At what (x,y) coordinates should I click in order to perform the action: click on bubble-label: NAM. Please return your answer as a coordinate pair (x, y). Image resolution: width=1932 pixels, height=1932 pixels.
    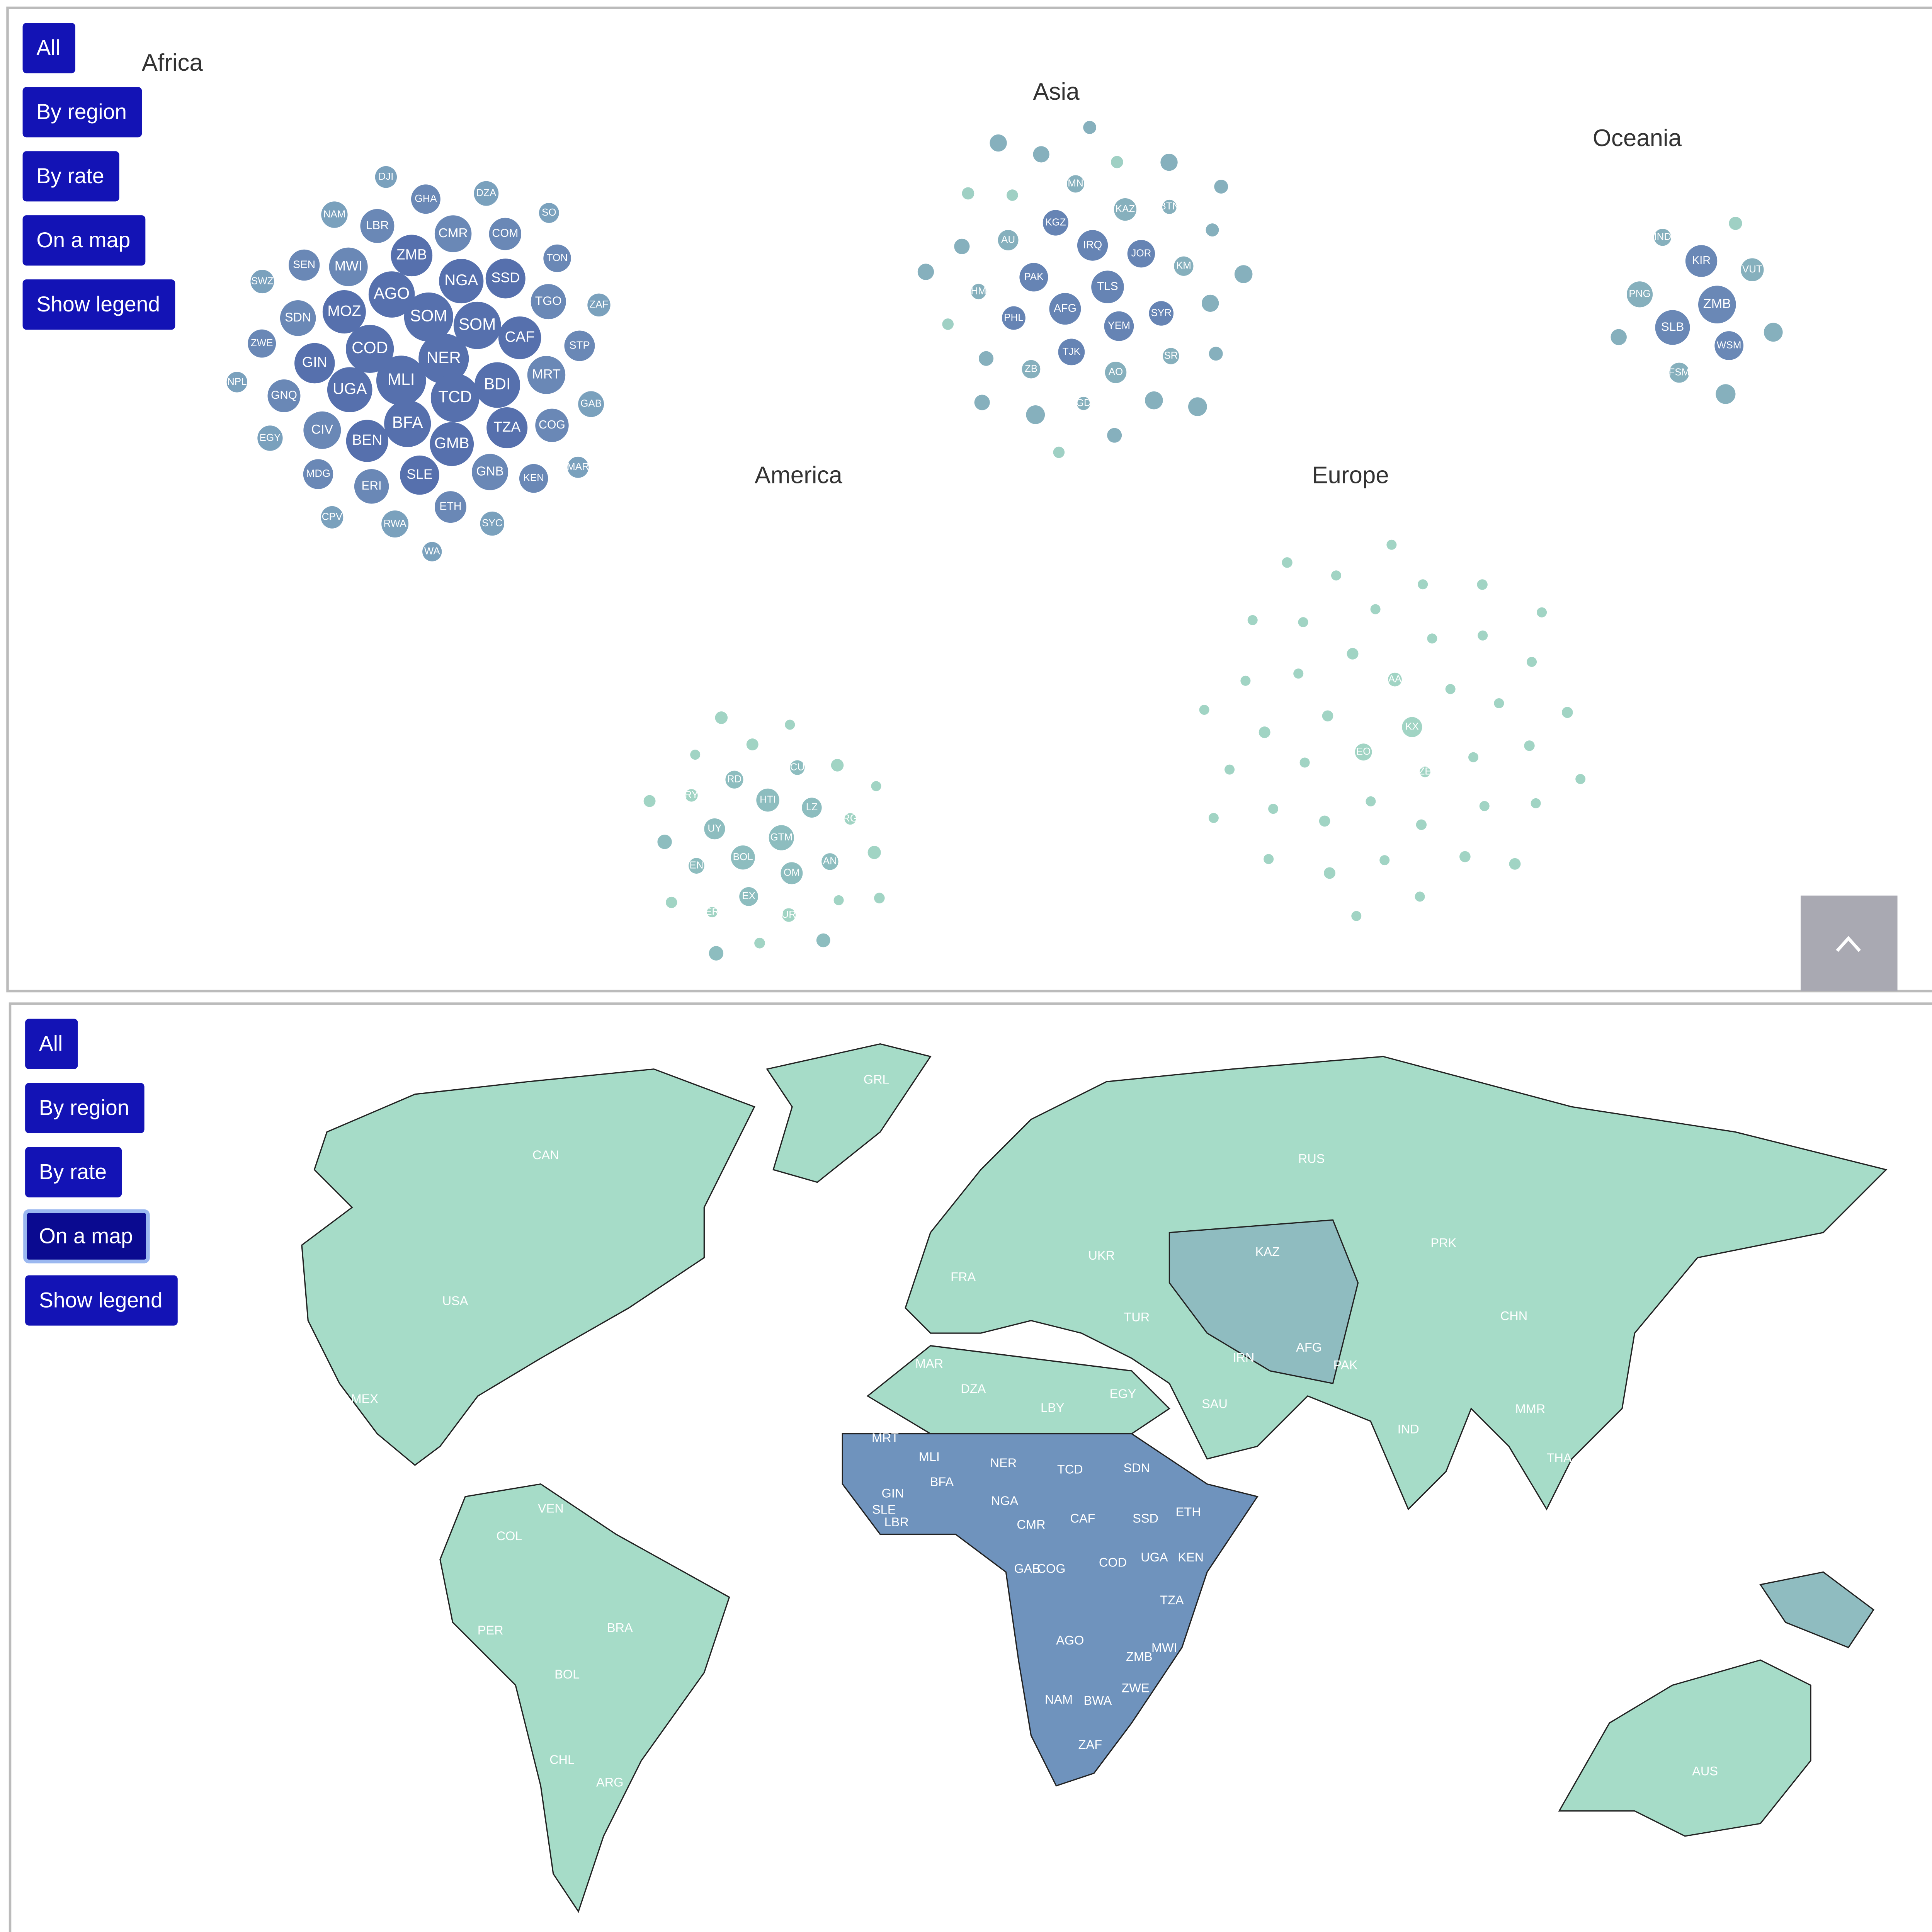
    Looking at the image, I should click on (334, 214).